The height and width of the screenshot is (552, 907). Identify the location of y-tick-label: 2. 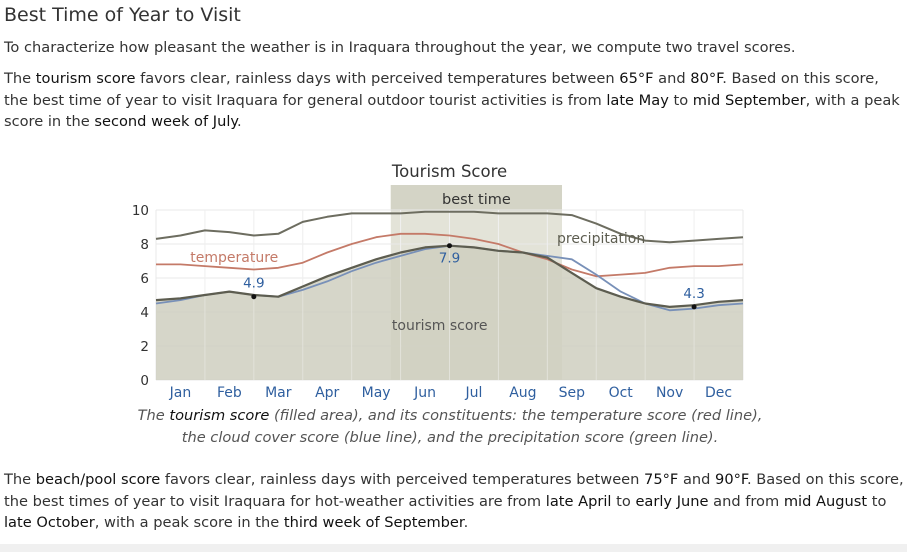
(144, 347).